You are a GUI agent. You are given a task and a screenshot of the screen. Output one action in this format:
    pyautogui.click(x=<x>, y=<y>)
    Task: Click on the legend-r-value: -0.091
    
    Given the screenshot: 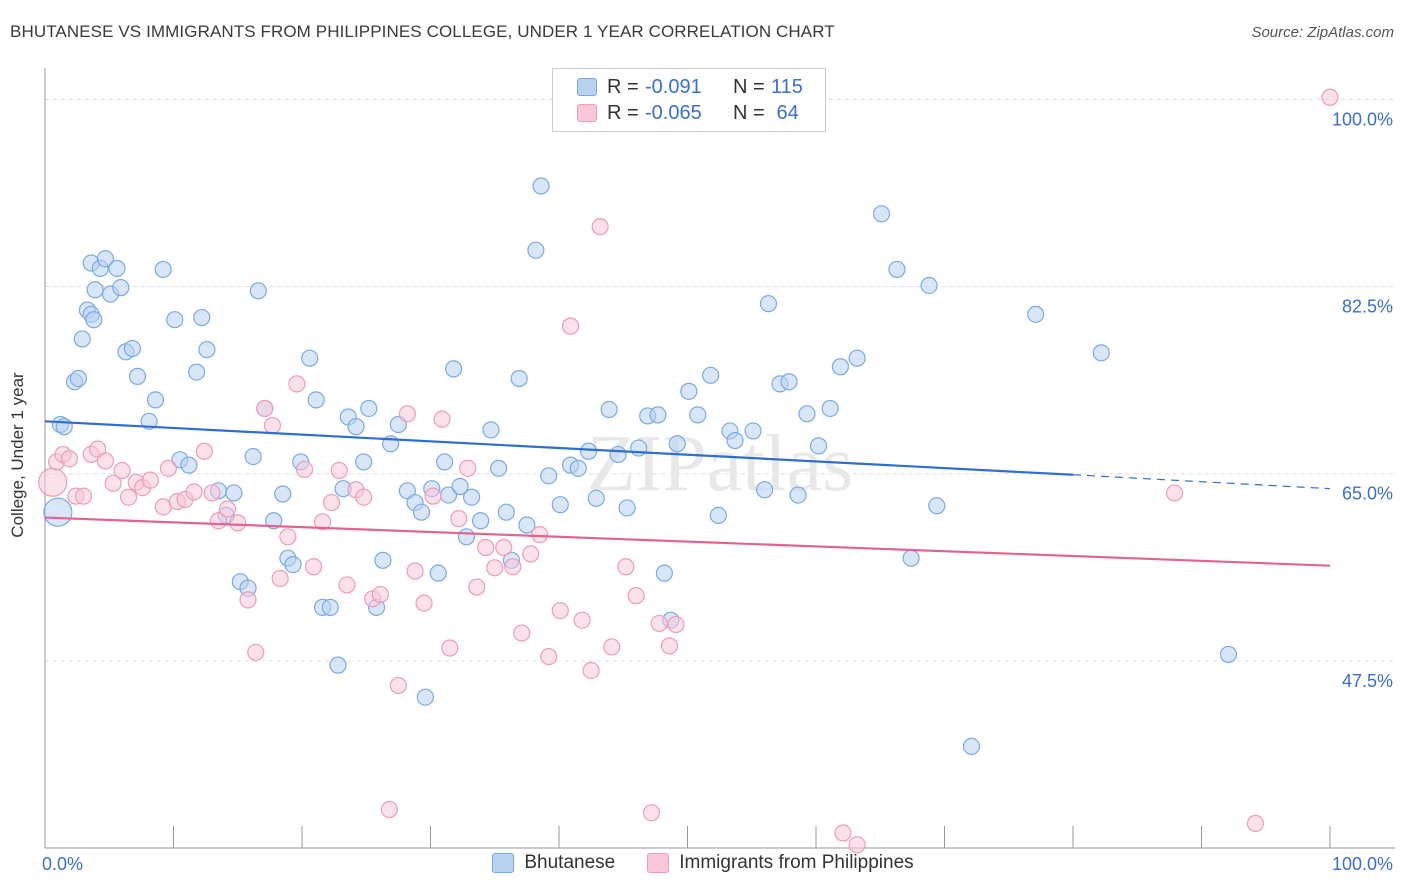 What is the action you would take?
    pyautogui.click(x=673, y=86)
    